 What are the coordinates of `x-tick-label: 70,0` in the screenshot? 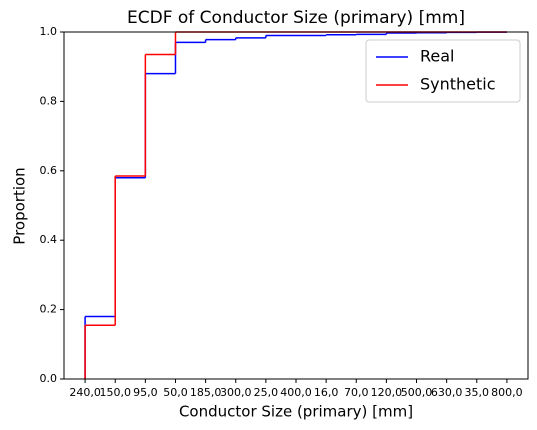 It's located at (356, 392).